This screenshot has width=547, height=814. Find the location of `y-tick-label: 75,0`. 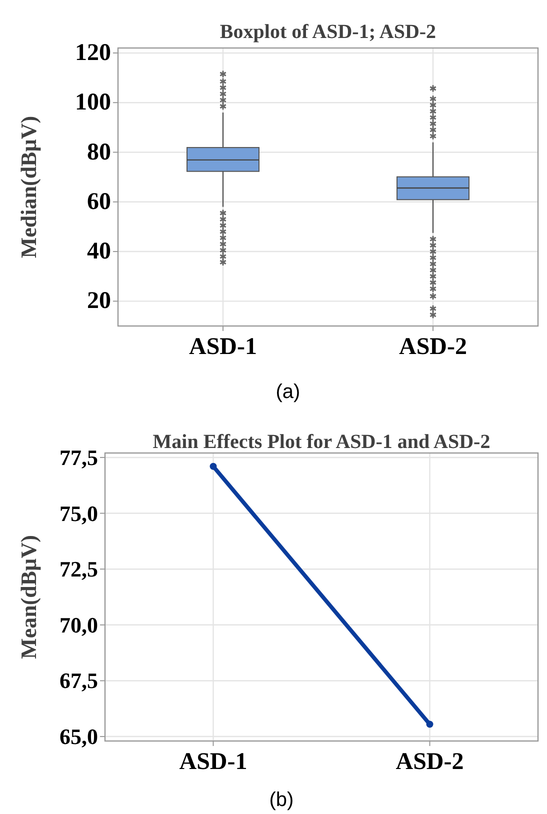

y-tick-label: 75,0 is located at coordinates (79, 513).